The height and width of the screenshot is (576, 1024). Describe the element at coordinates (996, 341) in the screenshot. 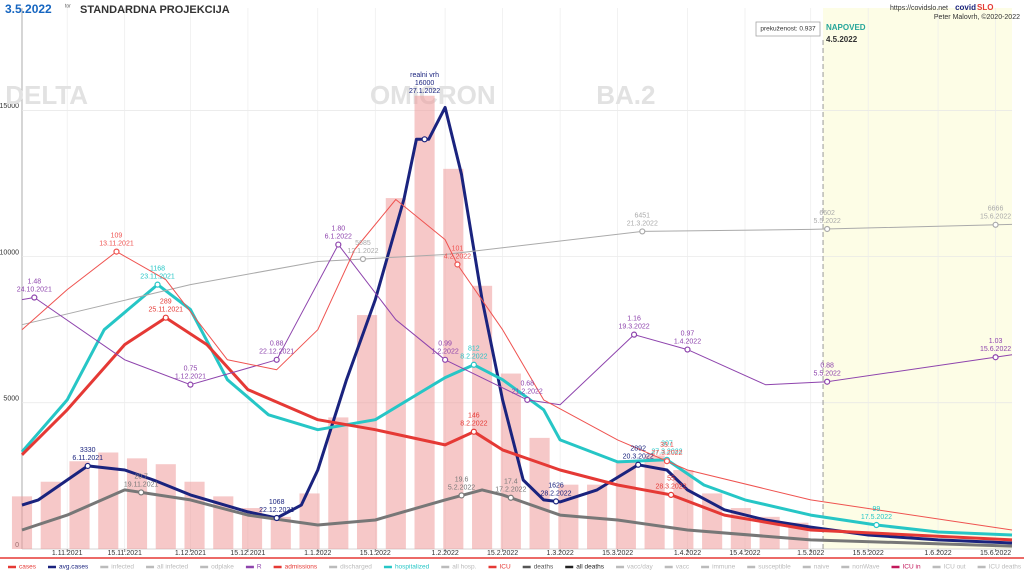

I see `annotation-value: 1.03` at that location.